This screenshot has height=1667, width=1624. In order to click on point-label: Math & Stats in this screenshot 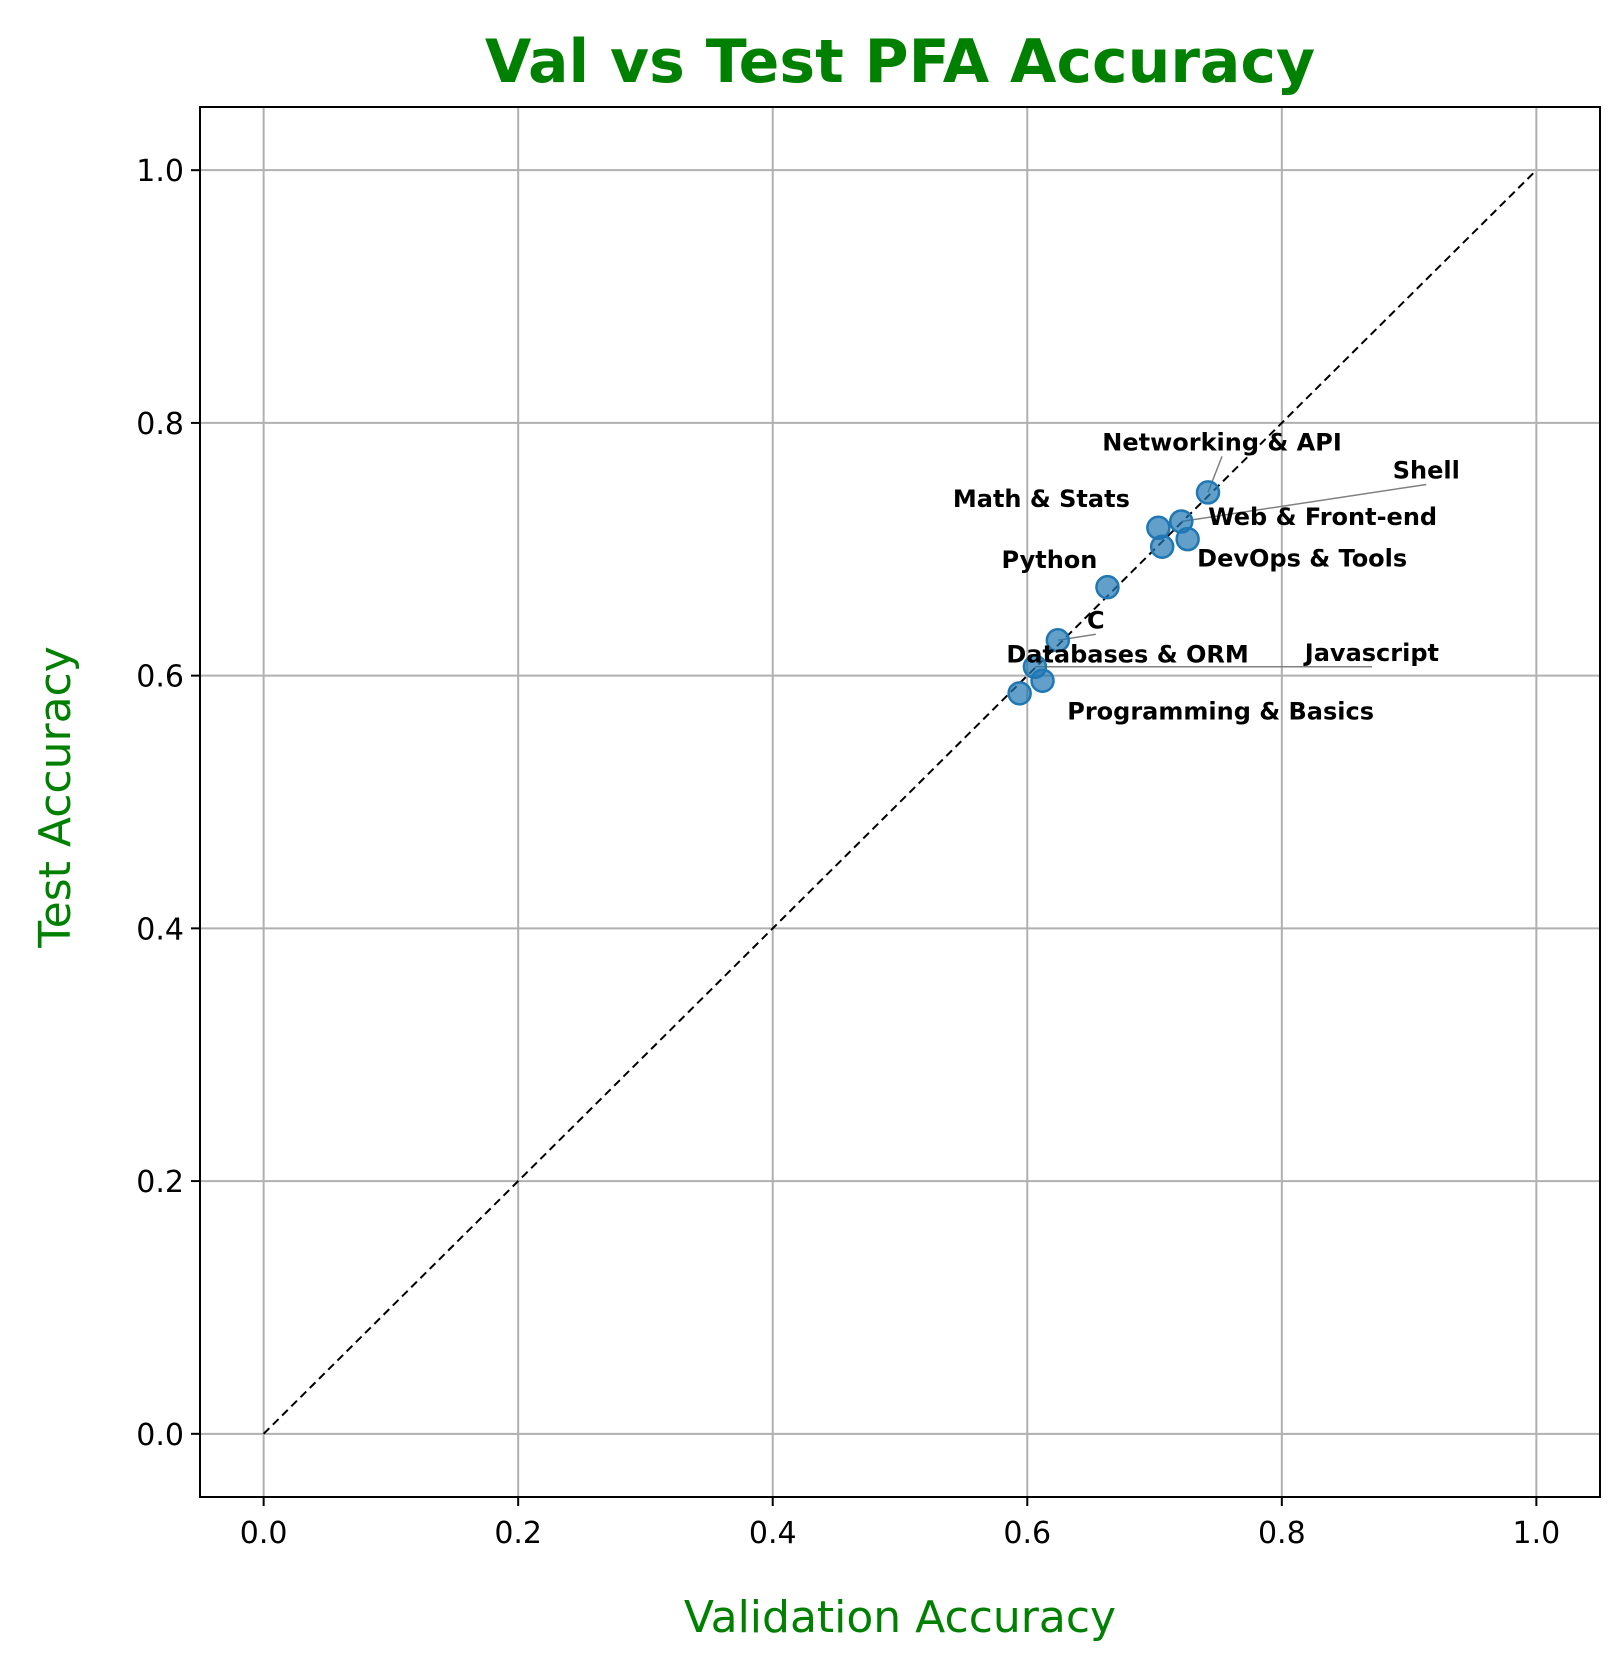, I will do `click(1041, 499)`.